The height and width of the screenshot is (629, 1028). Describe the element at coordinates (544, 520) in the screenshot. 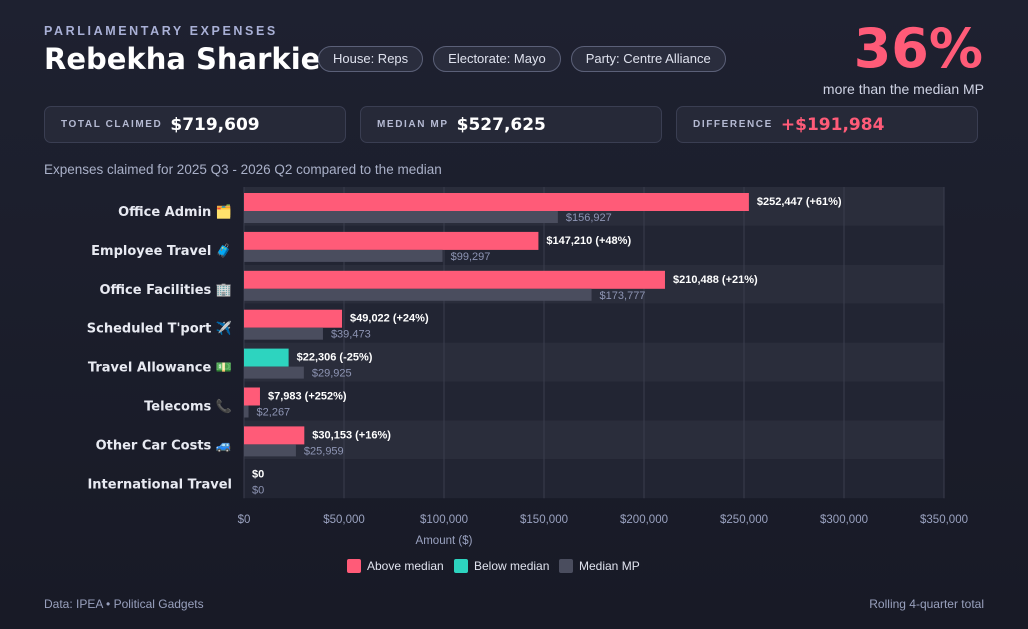

I see `x-tick-label: $150,000` at that location.